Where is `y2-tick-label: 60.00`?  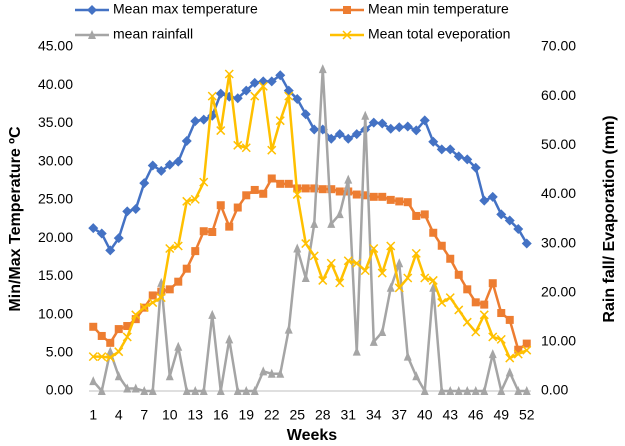 y2-tick-label: 60.00 is located at coordinates (558, 95).